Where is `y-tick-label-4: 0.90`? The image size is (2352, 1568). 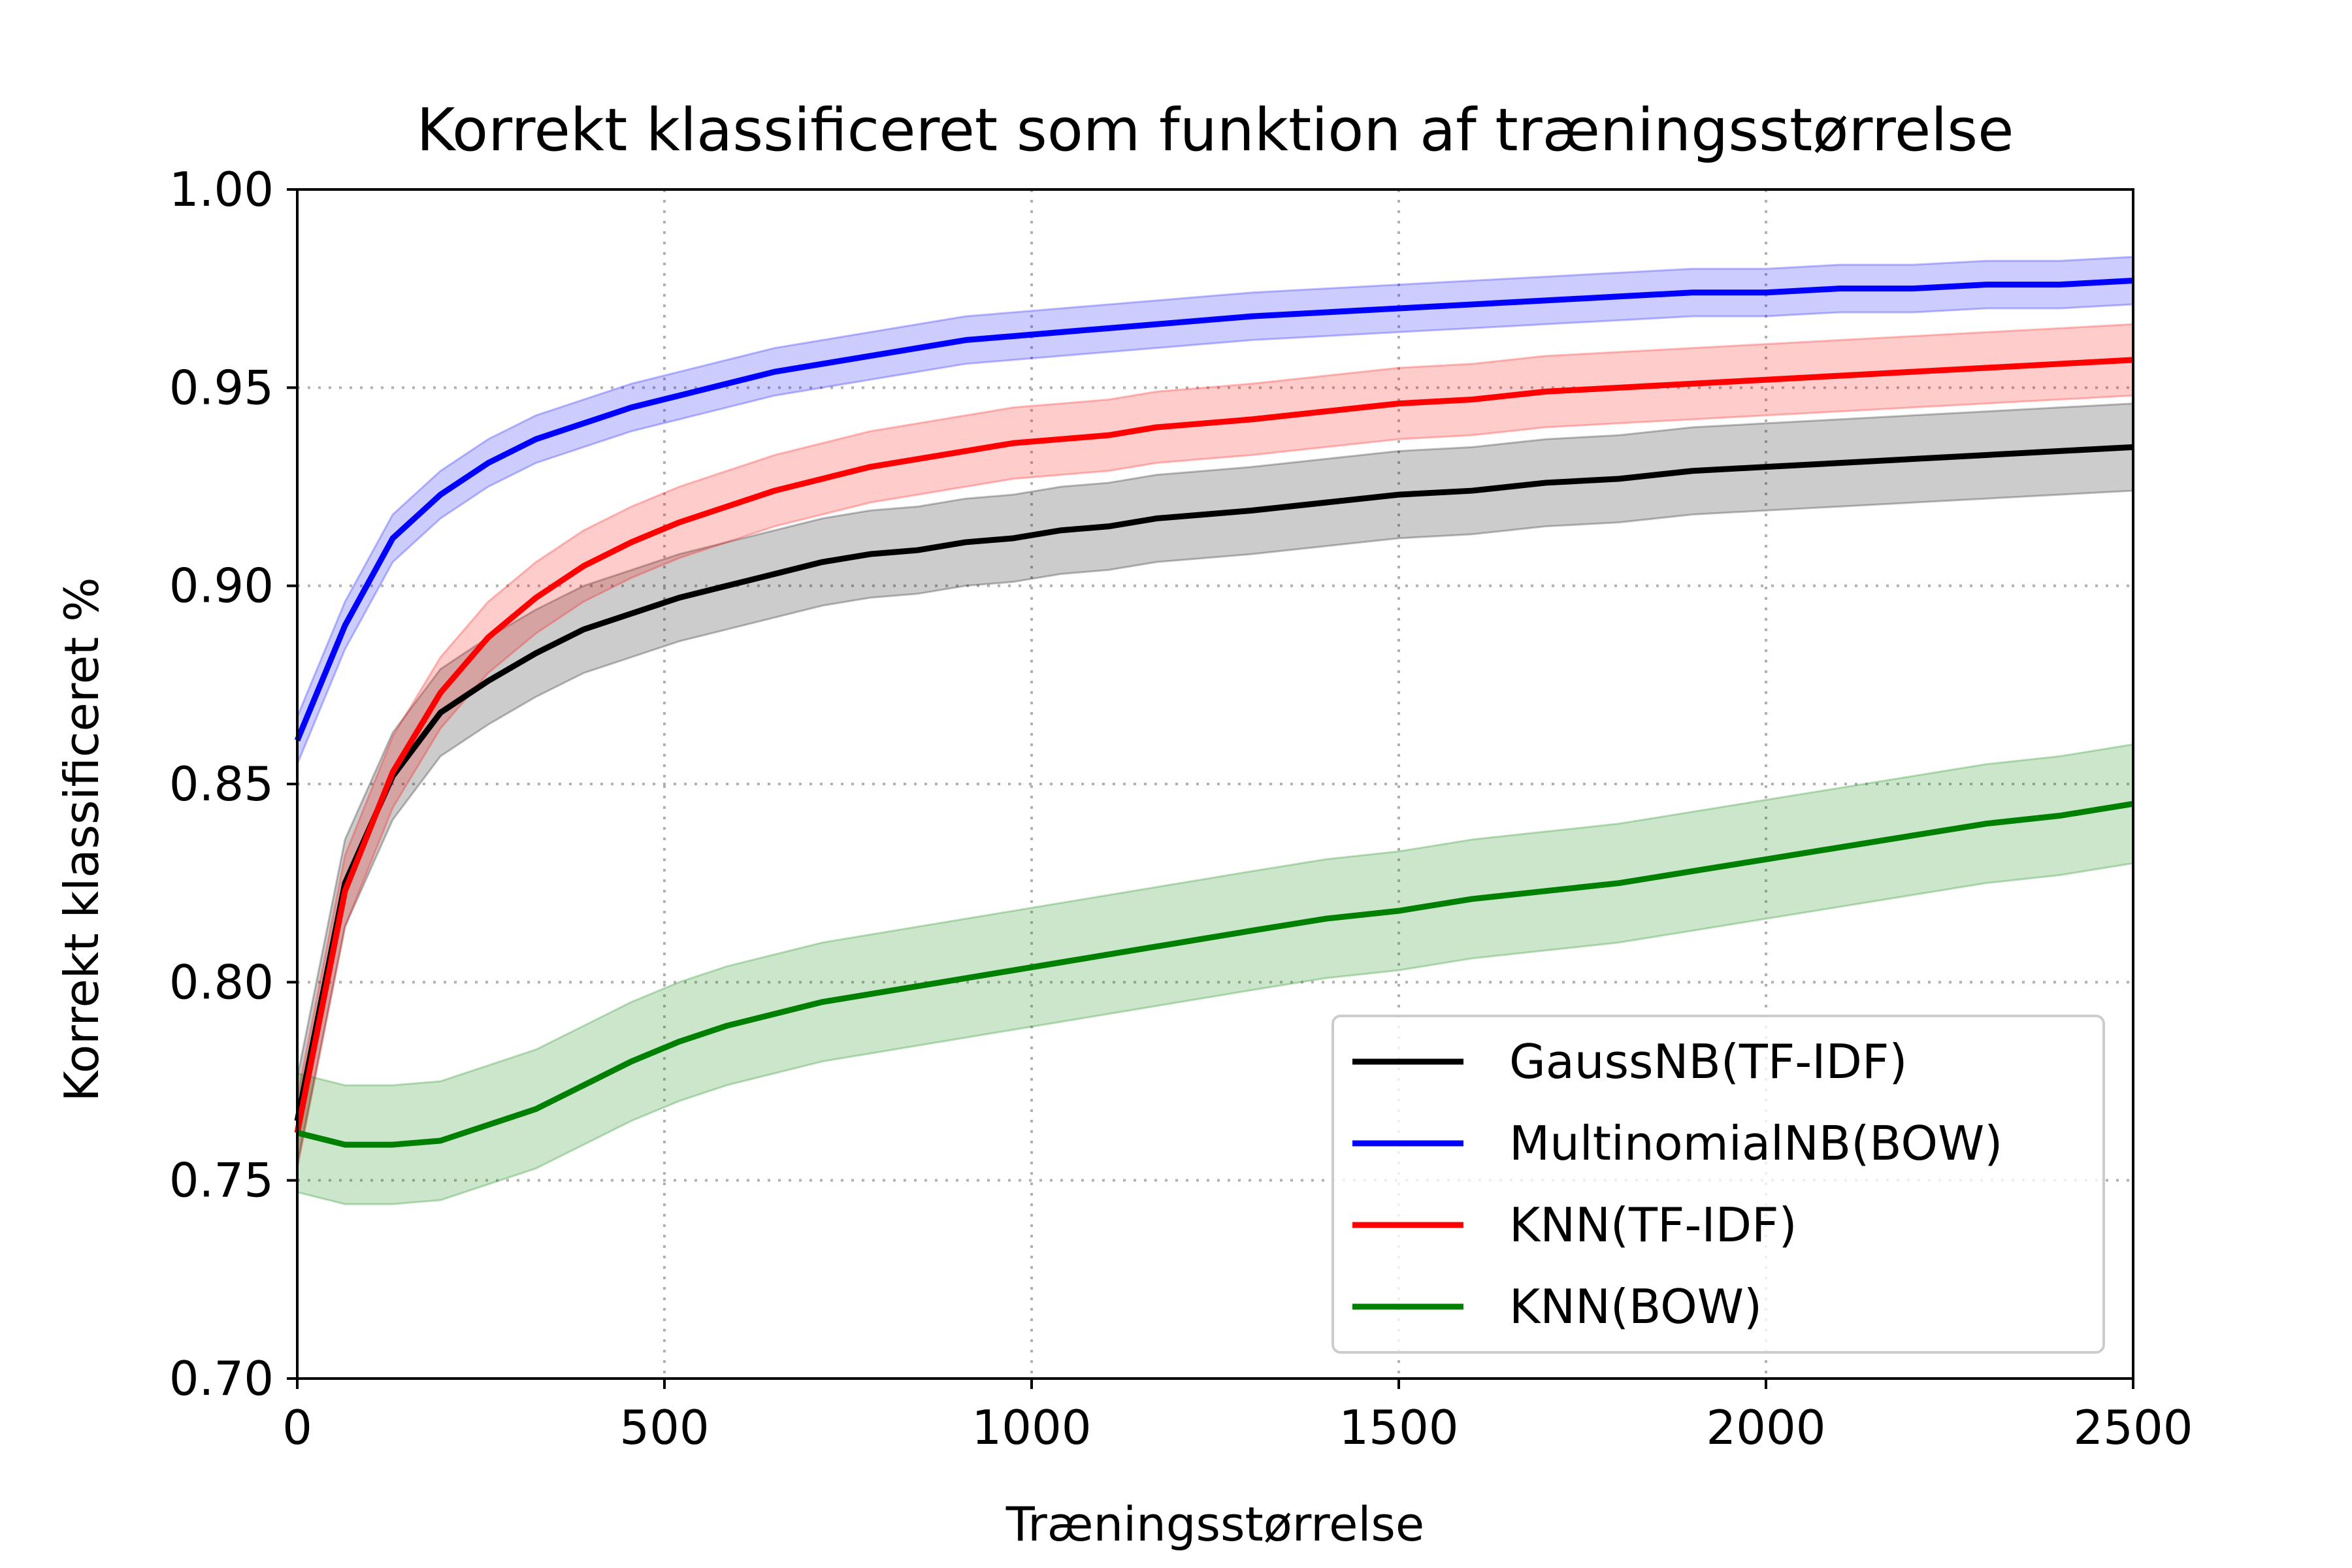
y-tick-label-4: 0.90 is located at coordinates (221, 586).